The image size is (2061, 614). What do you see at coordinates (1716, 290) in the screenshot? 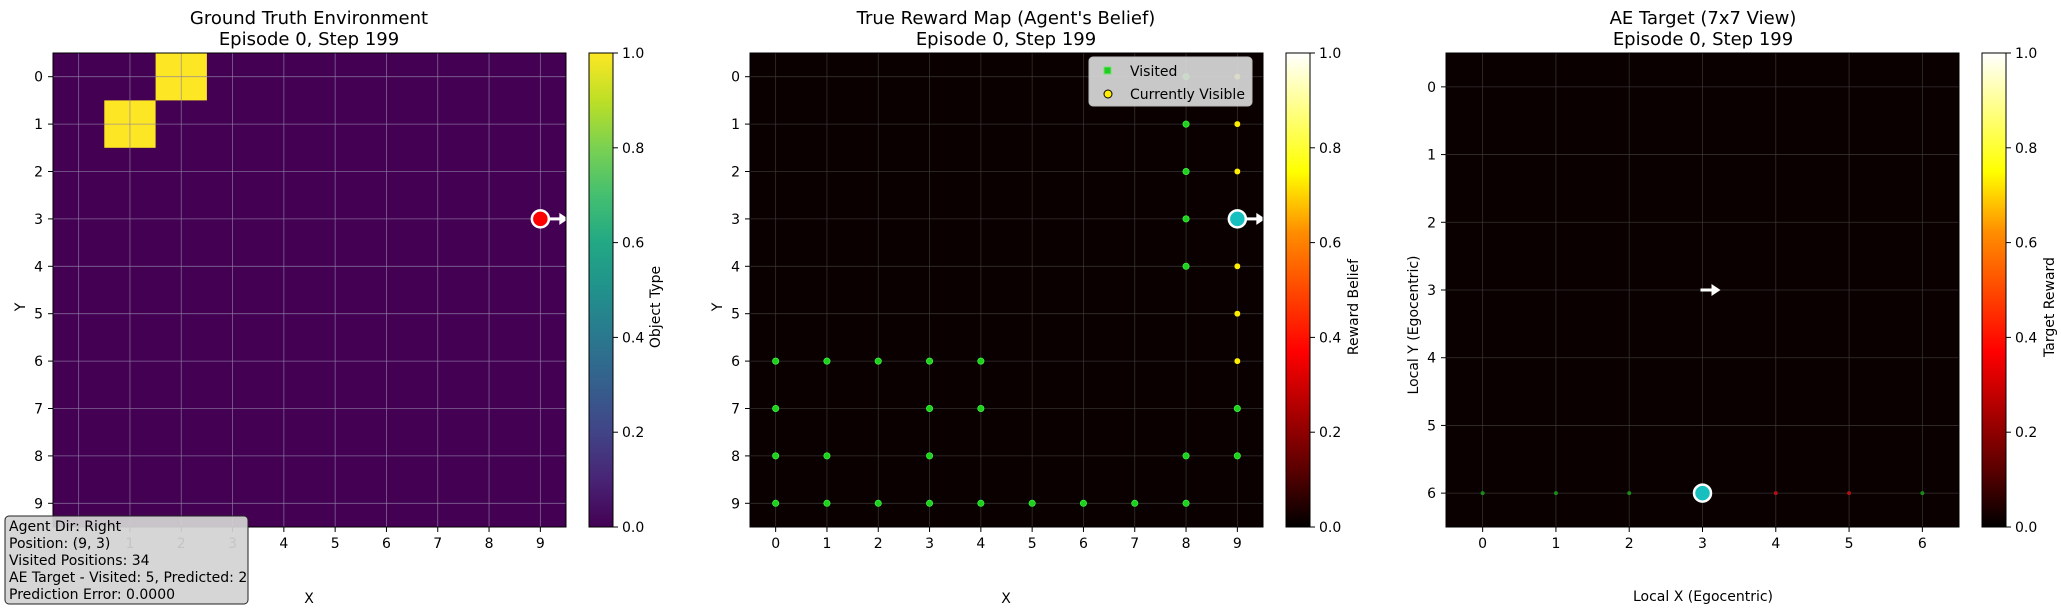
I see `direction-arrow-head` at bounding box center [1716, 290].